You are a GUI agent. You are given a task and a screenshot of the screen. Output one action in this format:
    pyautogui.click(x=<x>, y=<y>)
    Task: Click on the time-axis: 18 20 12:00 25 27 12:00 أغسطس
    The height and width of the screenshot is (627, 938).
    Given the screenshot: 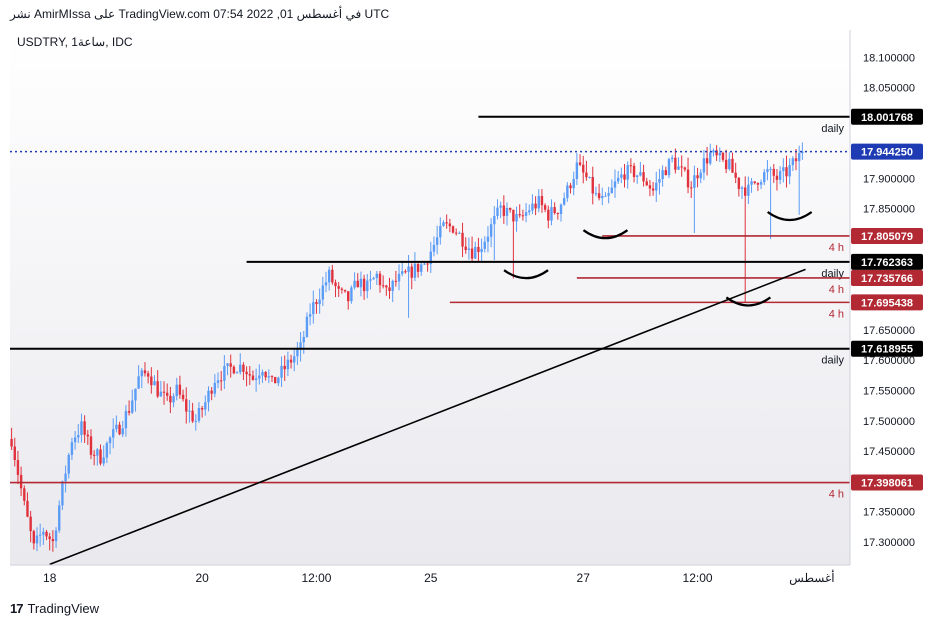 What is the action you would take?
    pyautogui.click(x=439, y=577)
    